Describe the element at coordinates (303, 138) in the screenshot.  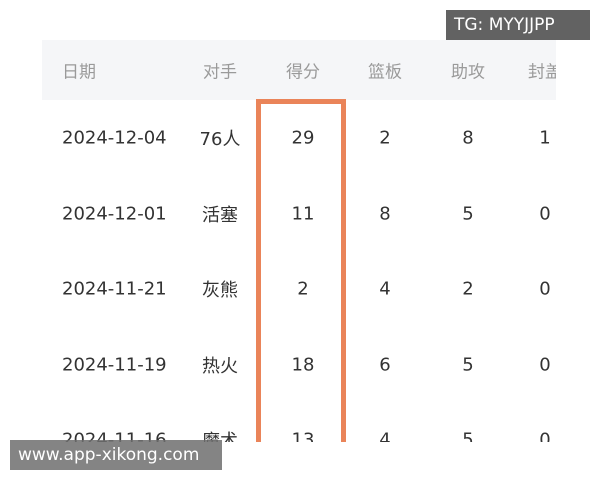
I see `table-cell: 29` at that location.